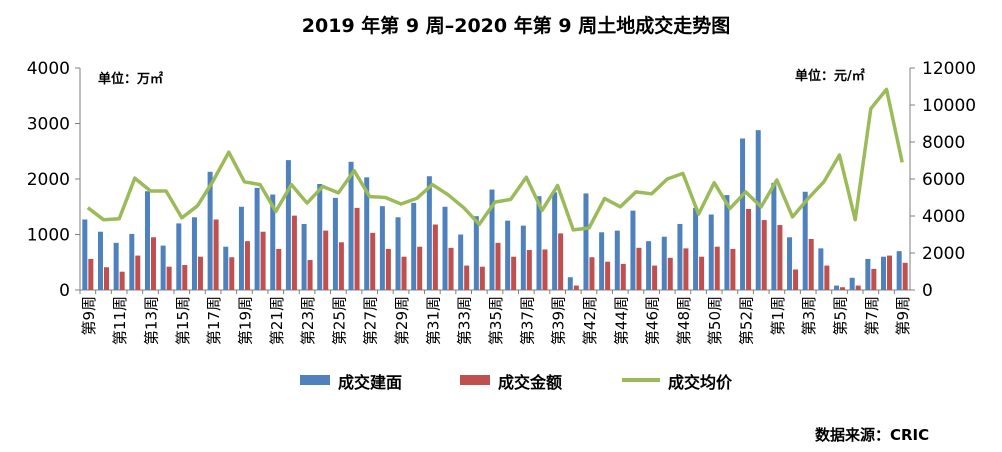 The width and height of the screenshot is (1002, 452). Describe the element at coordinates (903, 316) in the screenshot. I see `x-tick-label: 第9周` at that location.